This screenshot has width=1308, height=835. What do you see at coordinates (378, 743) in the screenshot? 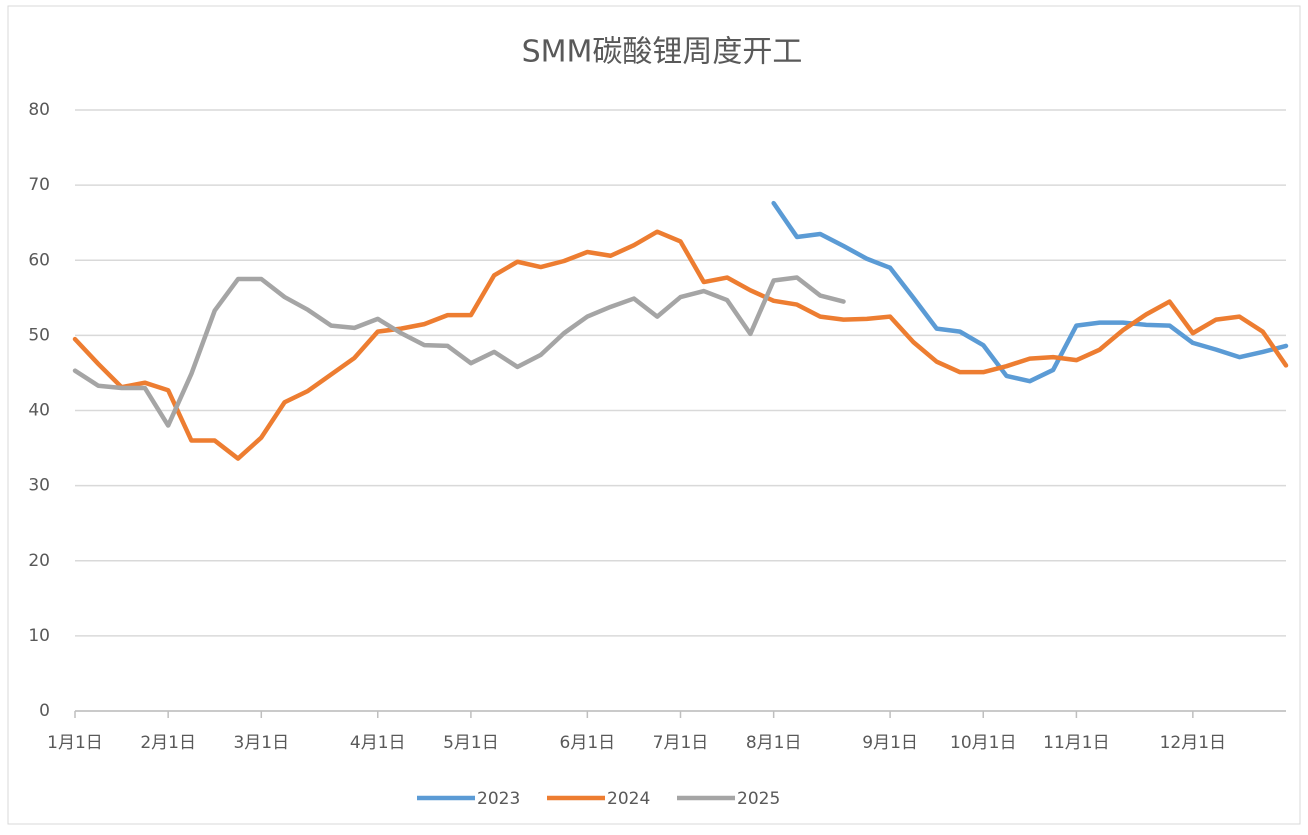
I see `x-tick-label: 4月1日` at bounding box center [378, 743].